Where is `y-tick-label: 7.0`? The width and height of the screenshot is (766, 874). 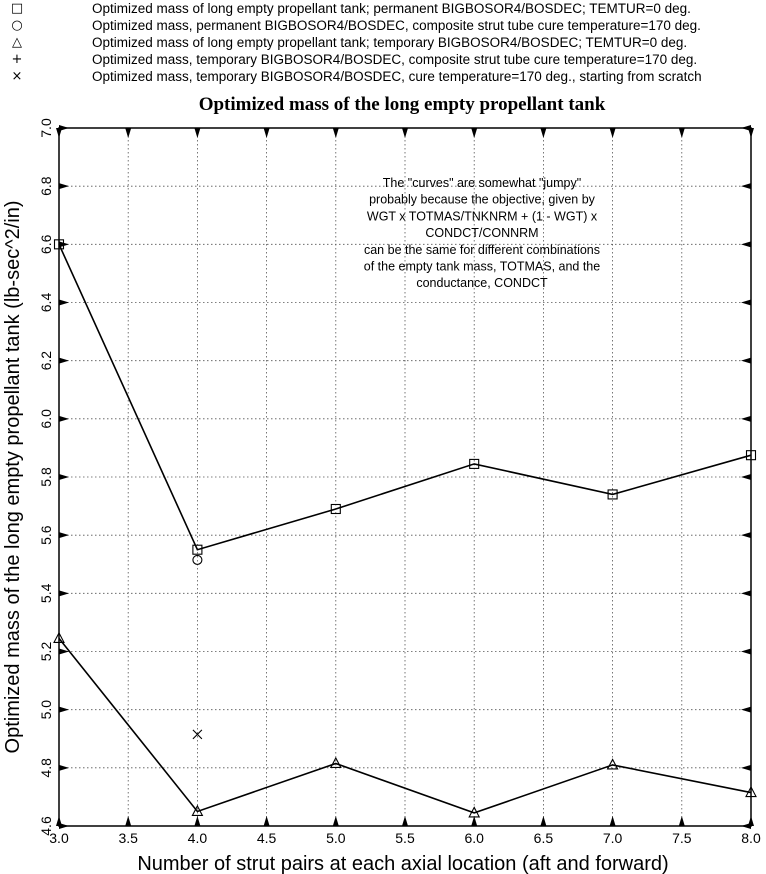
y-tick-label: 7.0 is located at coordinates (46, 128).